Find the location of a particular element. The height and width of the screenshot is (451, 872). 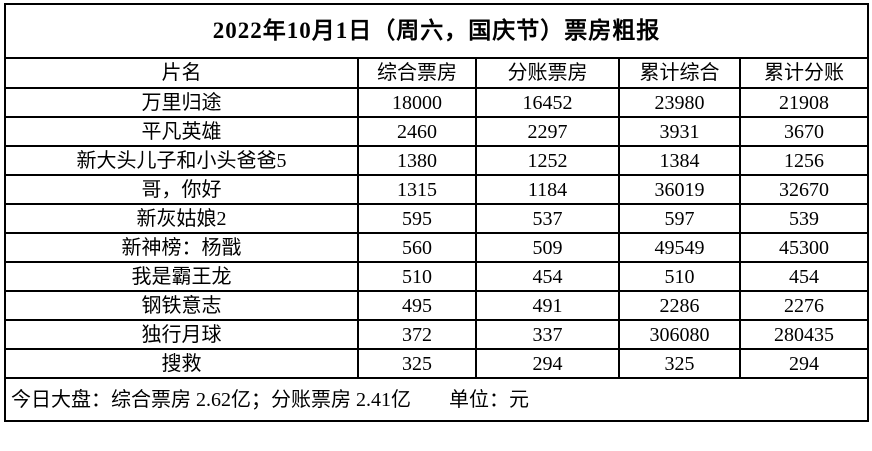

table-row: 新神榜：杨戬 560 509 49549 45300 is located at coordinates (437, 247).